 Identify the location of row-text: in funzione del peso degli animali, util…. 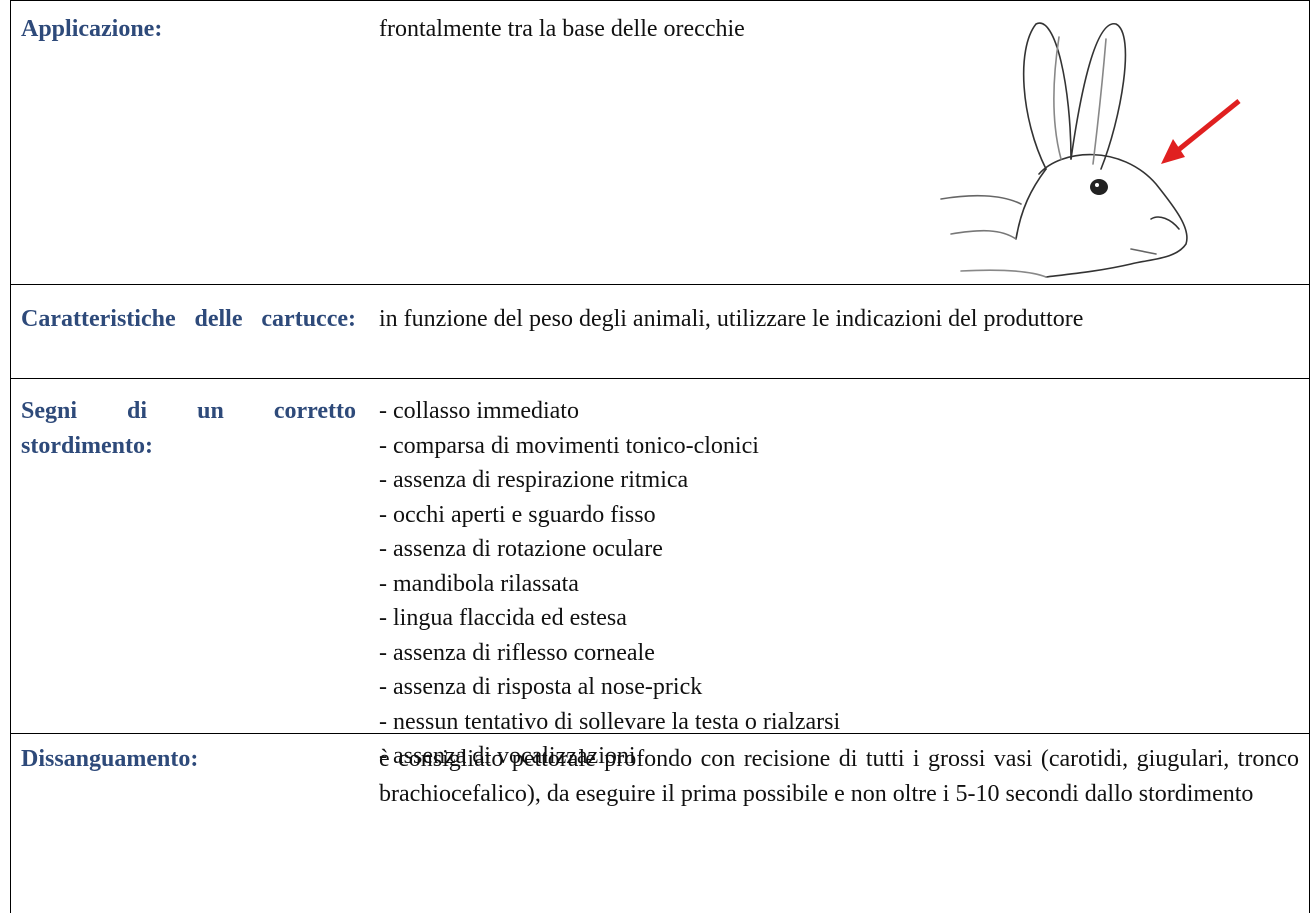
(731, 319).